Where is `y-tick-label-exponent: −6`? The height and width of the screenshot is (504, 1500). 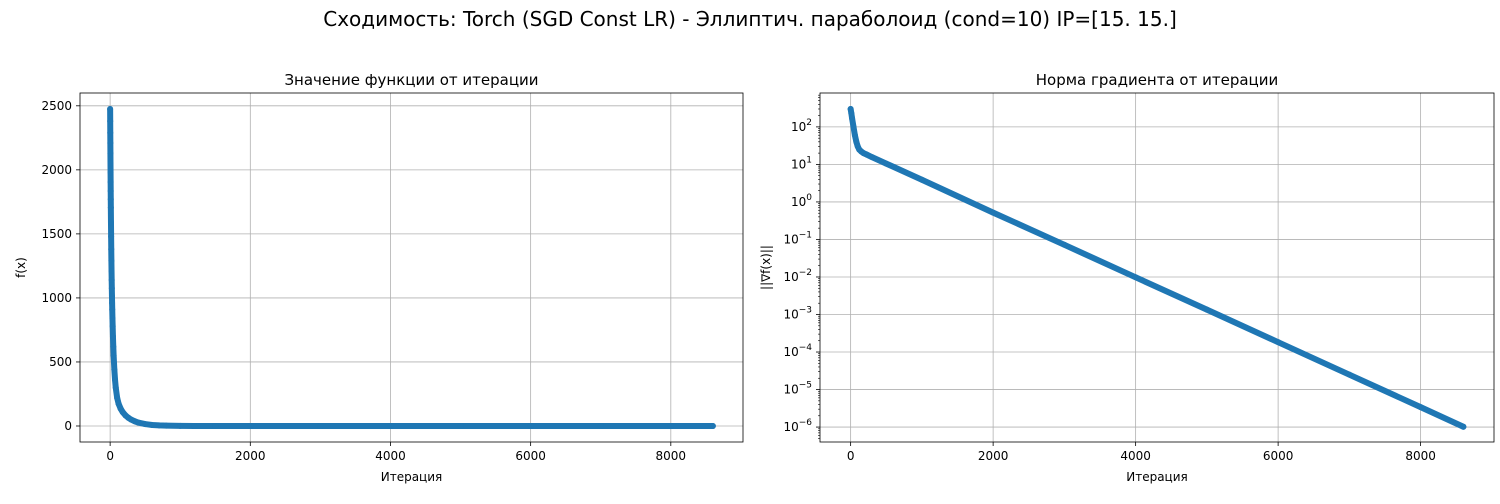 y-tick-label-exponent: −6 is located at coordinates (806, 423).